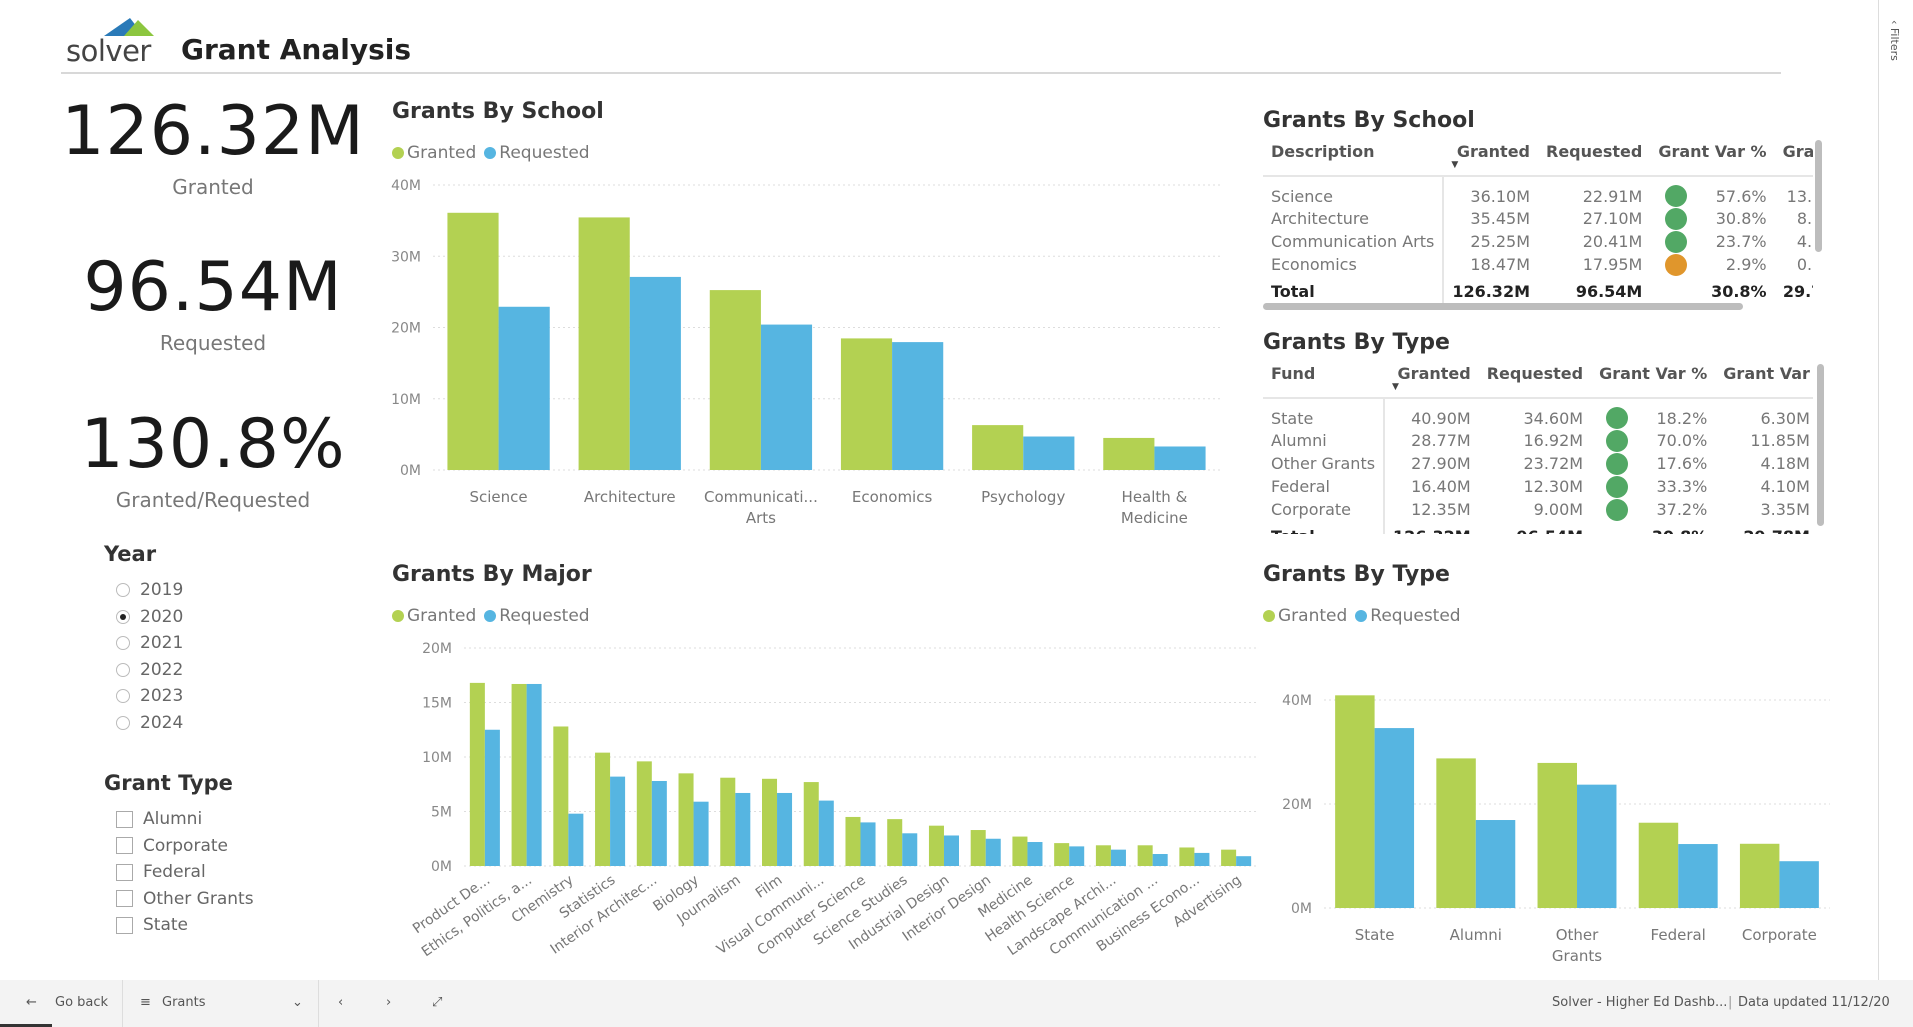 This screenshot has width=1913, height=1027. Describe the element at coordinates (1820, 445) in the screenshot. I see `type-table-vscroll` at that location.